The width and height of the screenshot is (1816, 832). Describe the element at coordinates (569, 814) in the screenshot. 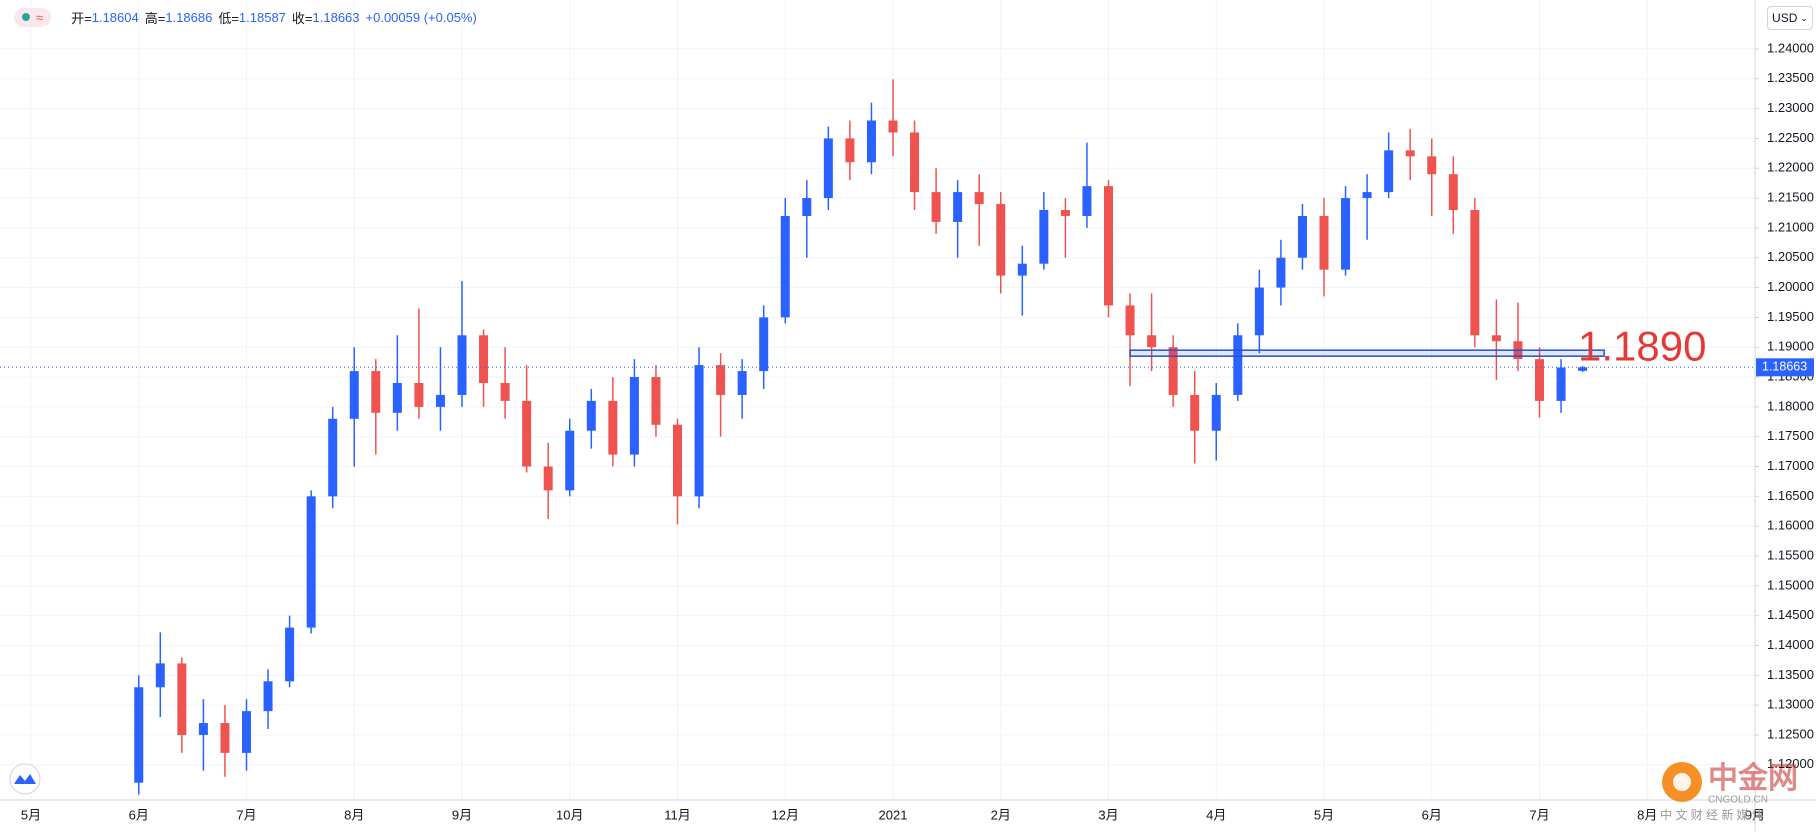

I see `x-tick-label: 10月` at that location.